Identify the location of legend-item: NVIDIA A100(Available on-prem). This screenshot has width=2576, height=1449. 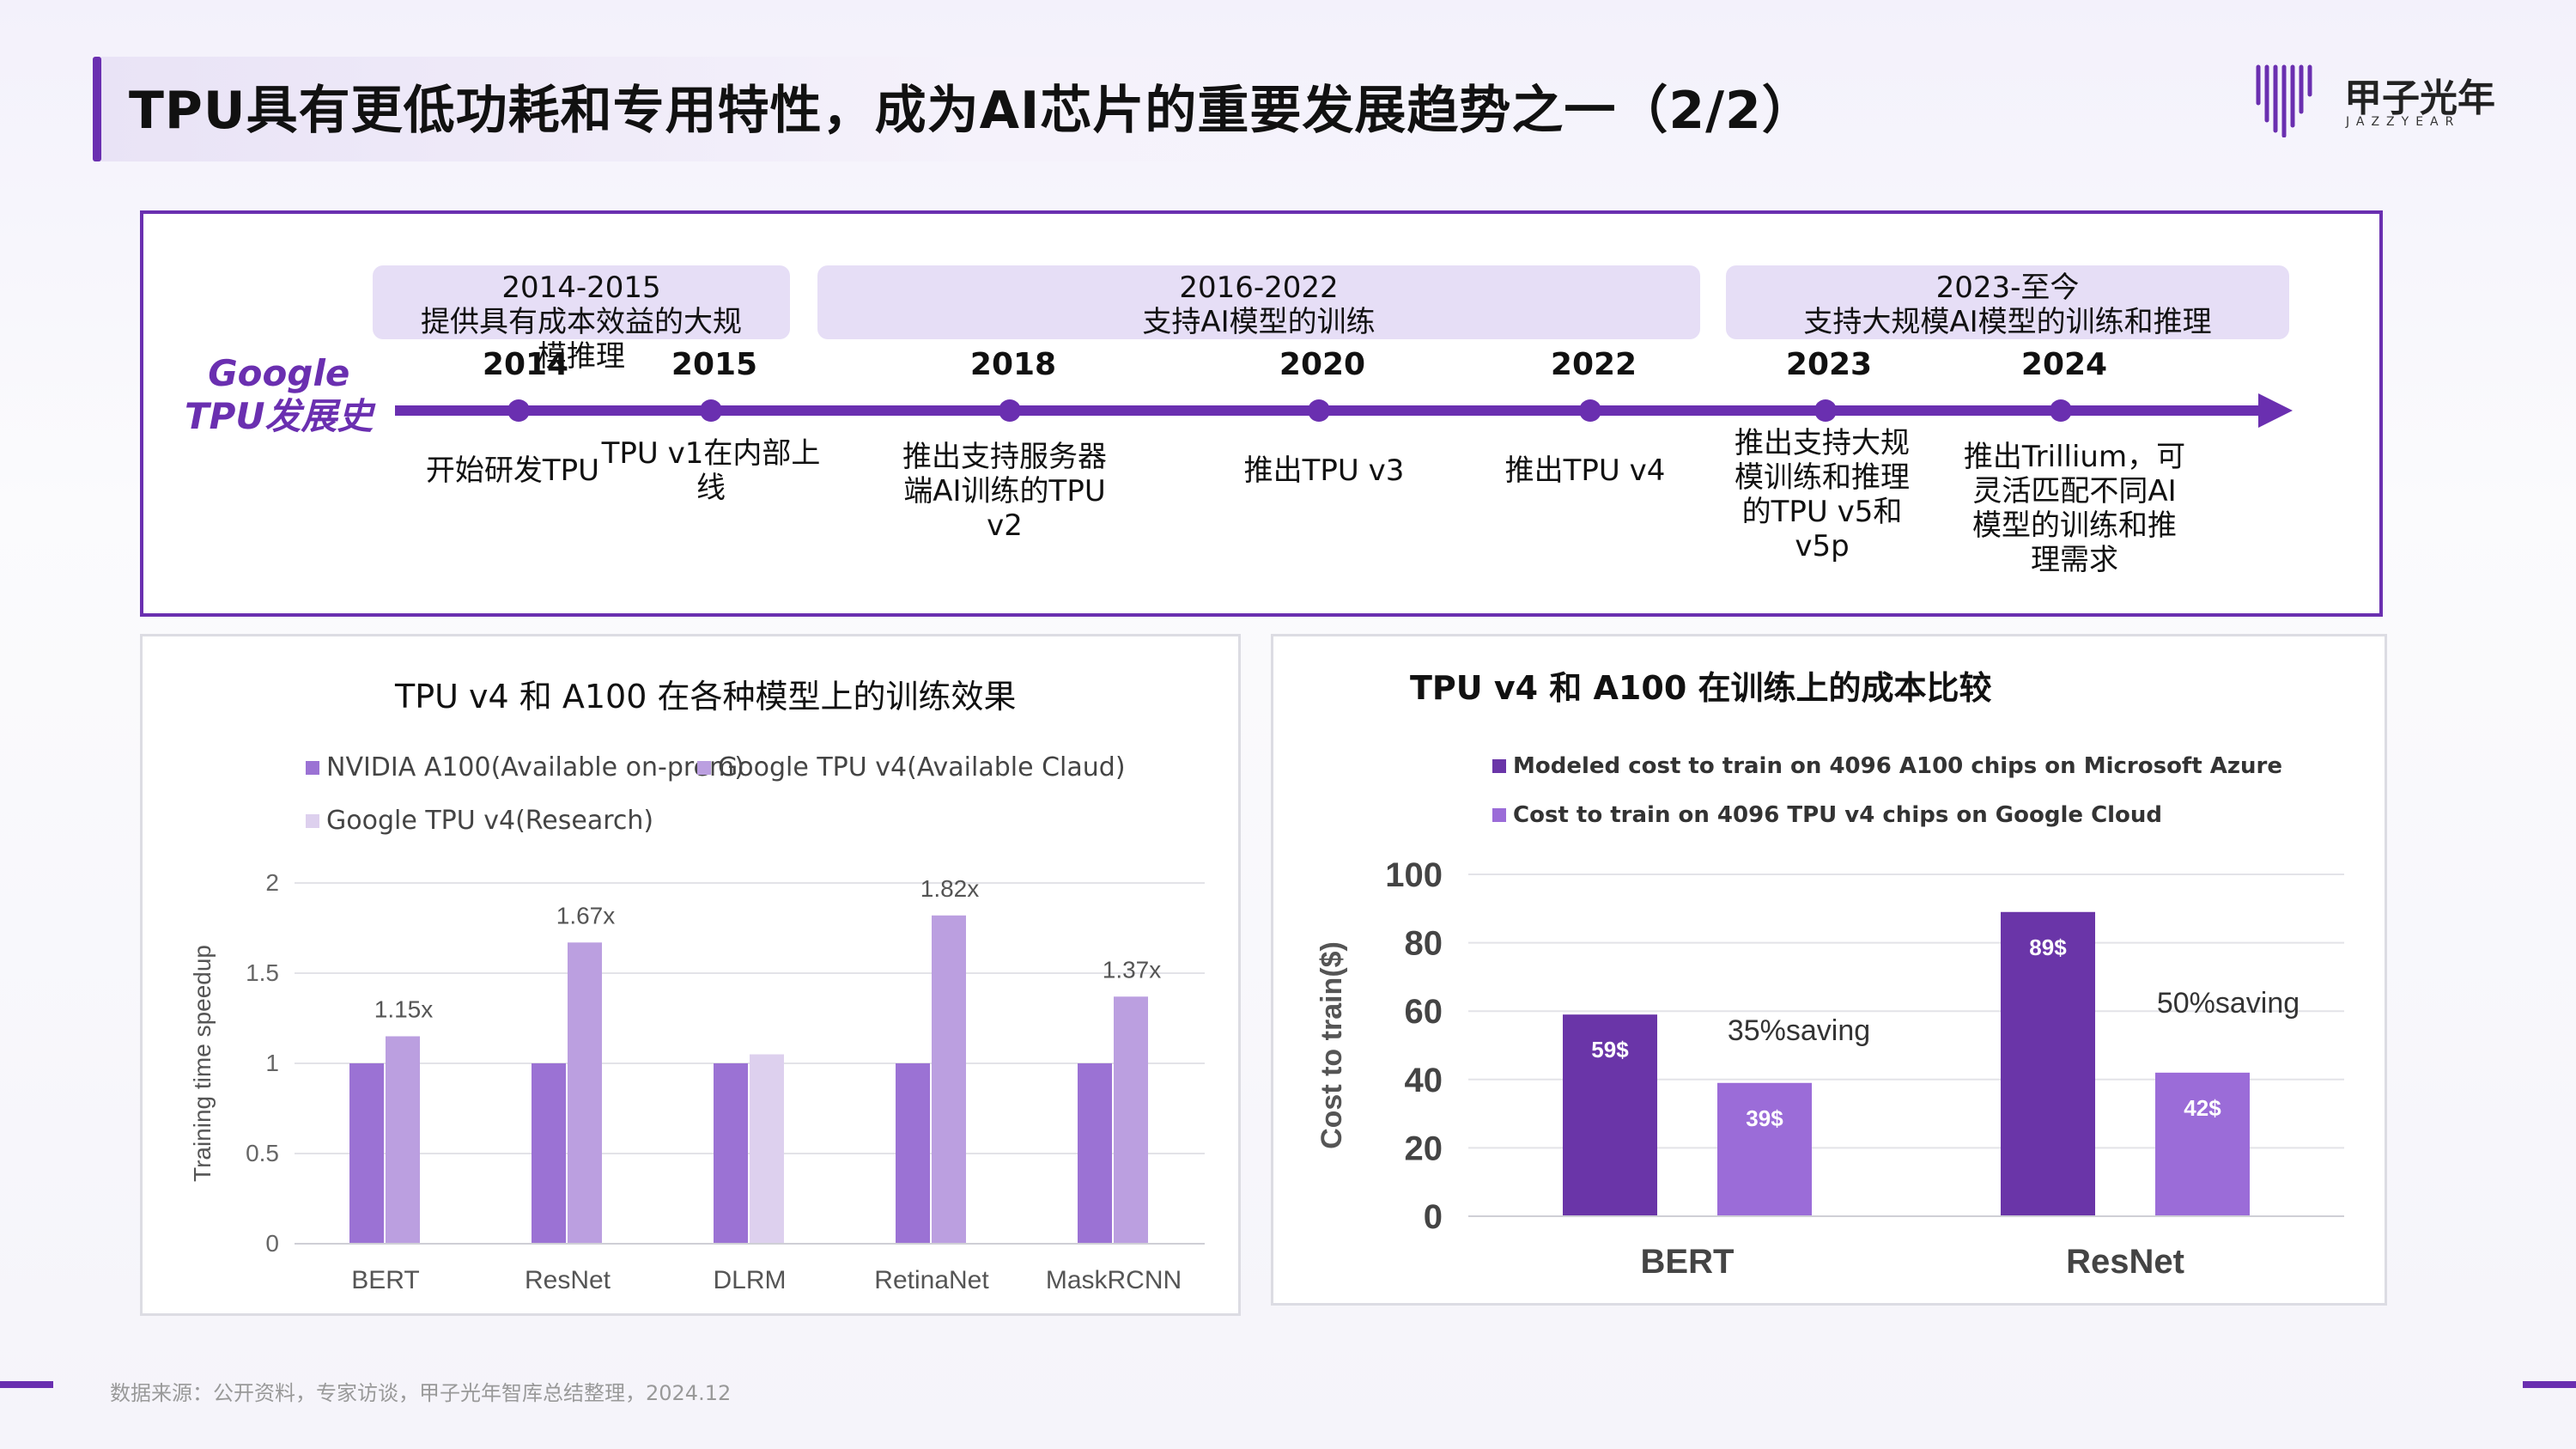
(525, 767).